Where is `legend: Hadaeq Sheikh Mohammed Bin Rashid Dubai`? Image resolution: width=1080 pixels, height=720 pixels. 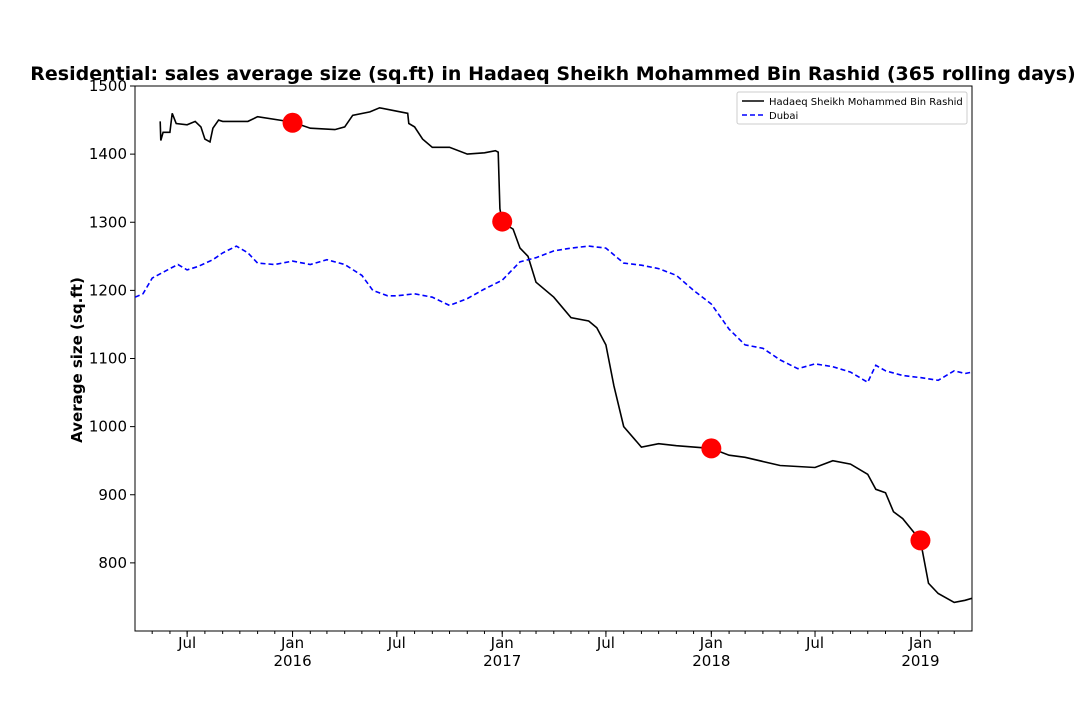 legend: Hadaeq Sheikh Mohammed Bin Rashid Dubai is located at coordinates (852, 108).